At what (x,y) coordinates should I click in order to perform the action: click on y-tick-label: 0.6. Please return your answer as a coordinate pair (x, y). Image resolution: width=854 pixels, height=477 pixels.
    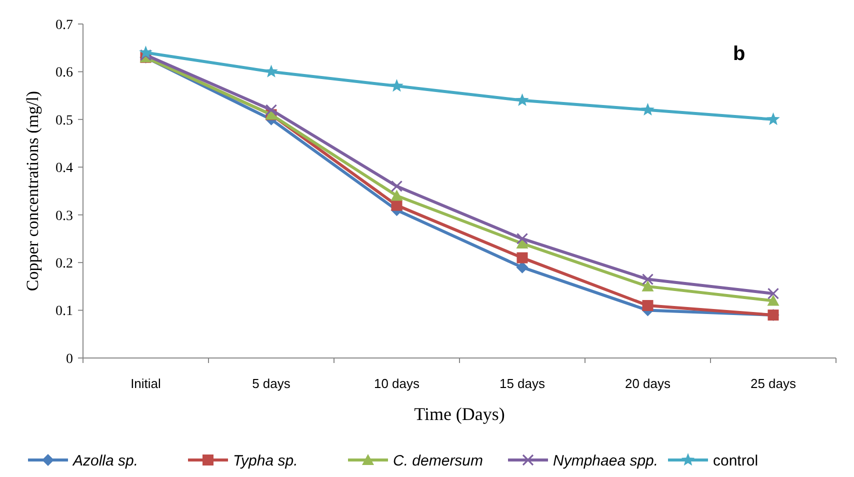
    Looking at the image, I should click on (64, 73).